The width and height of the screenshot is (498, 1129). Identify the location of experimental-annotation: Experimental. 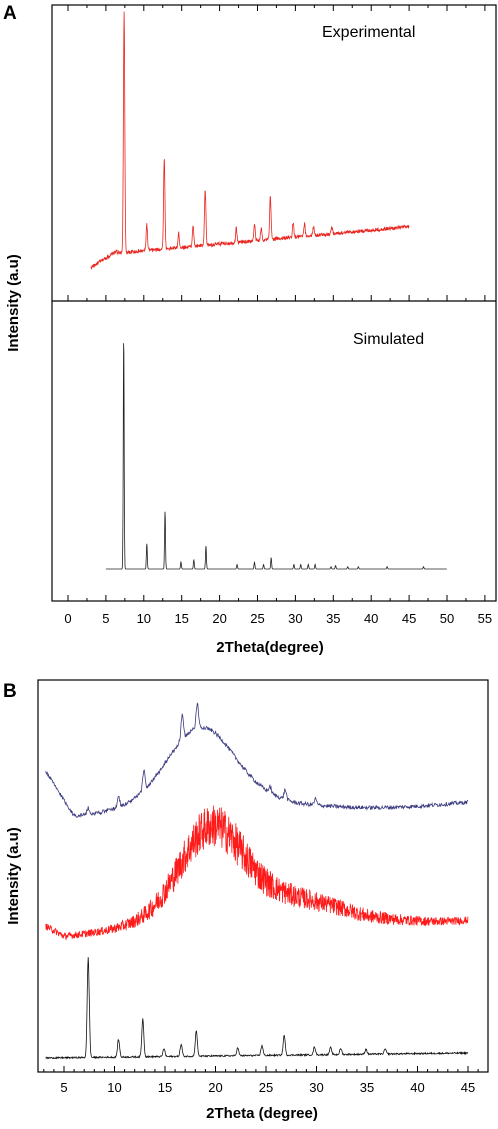
(368, 32).